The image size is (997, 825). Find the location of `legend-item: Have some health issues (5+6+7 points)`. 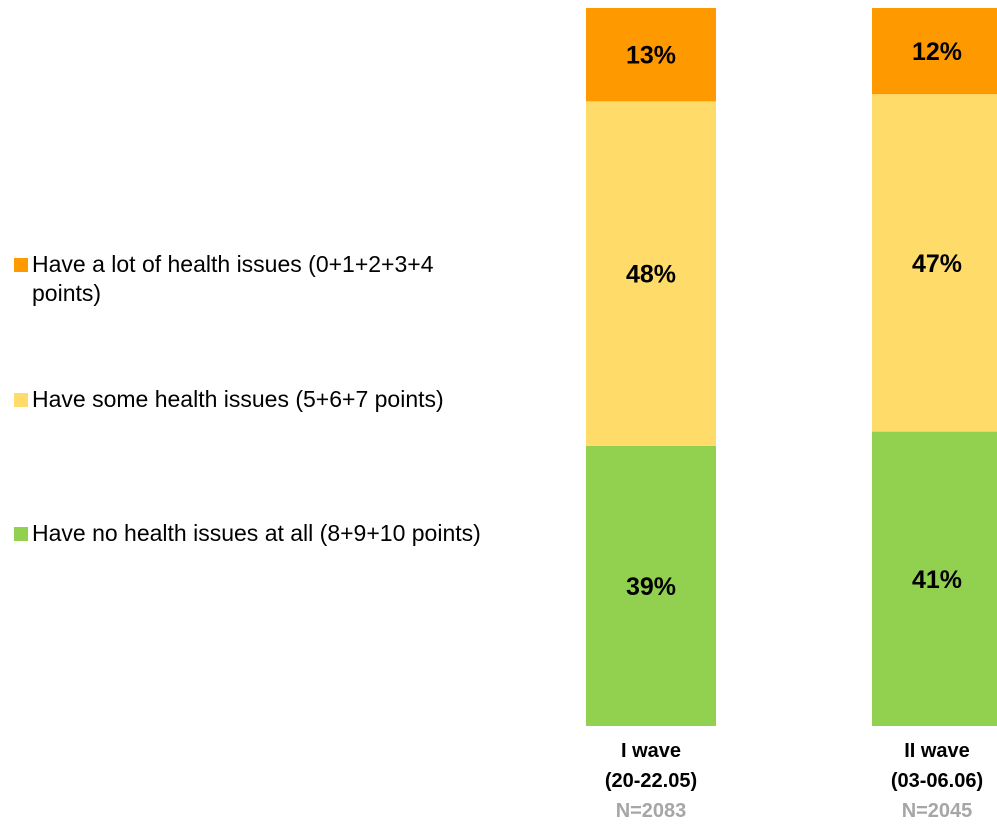

legend-item: Have some health issues (5+6+7 points) is located at coordinates (259, 399).